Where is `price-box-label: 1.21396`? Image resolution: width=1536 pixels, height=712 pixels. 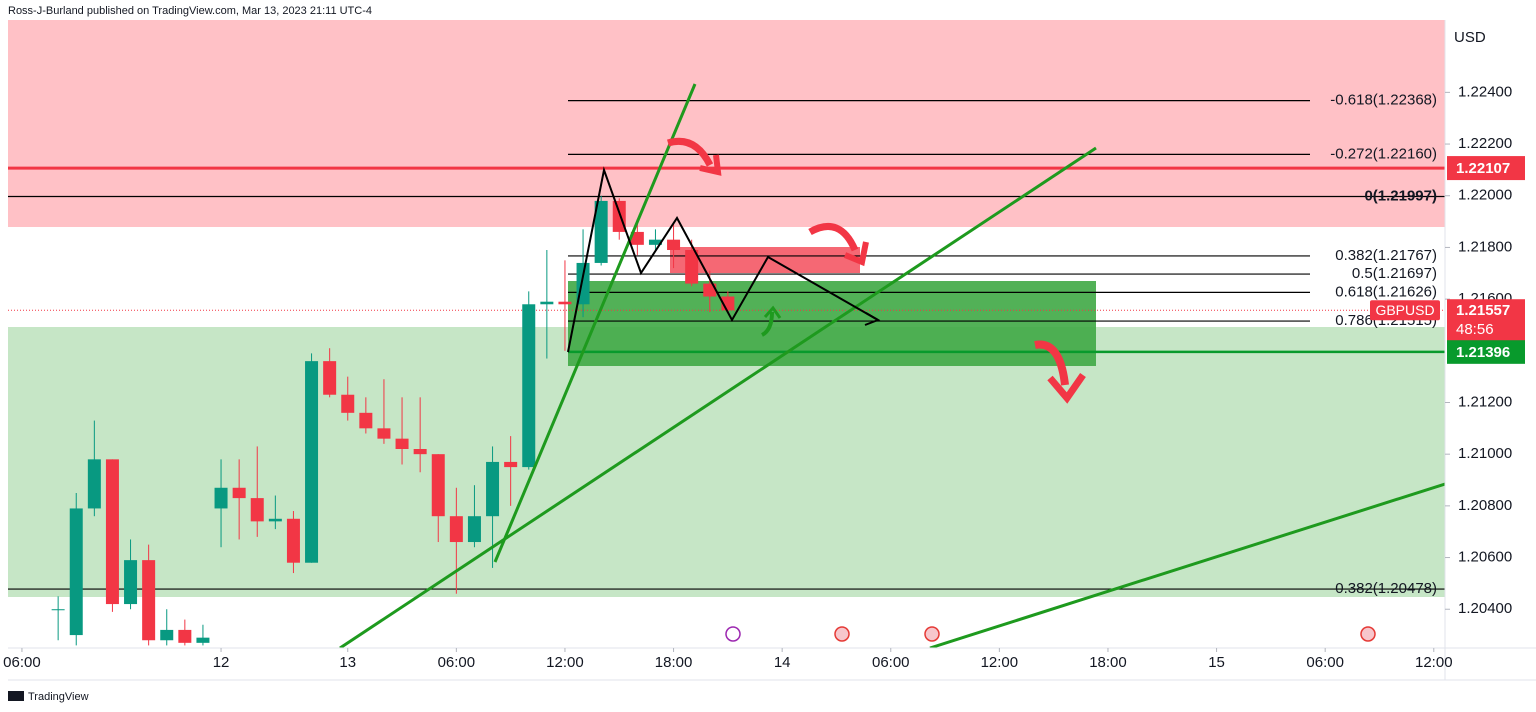 price-box-label: 1.21396 is located at coordinates (1483, 352).